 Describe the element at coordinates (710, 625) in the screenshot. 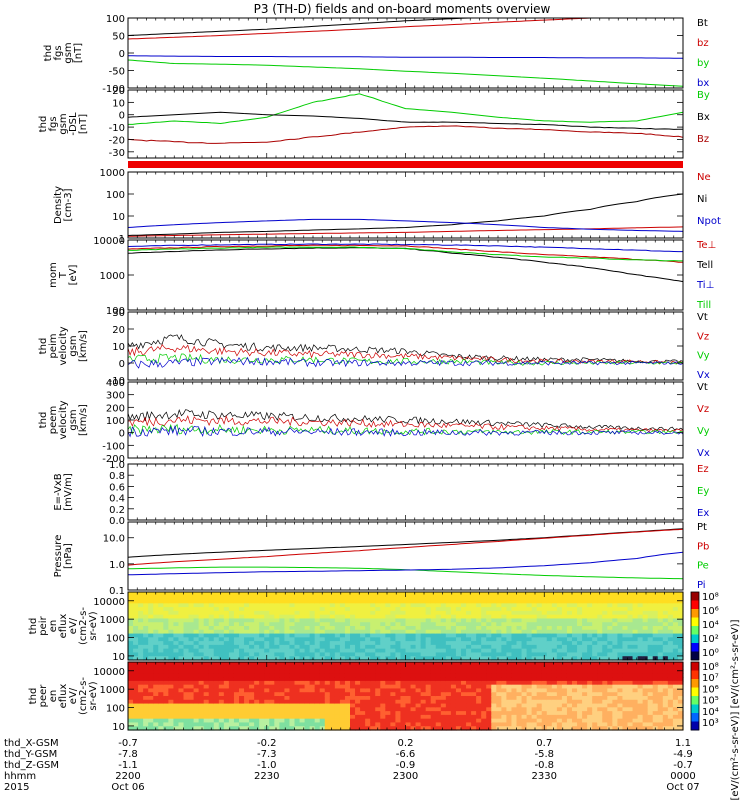

I see `colorbar-tick-label: 10⁴` at that location.